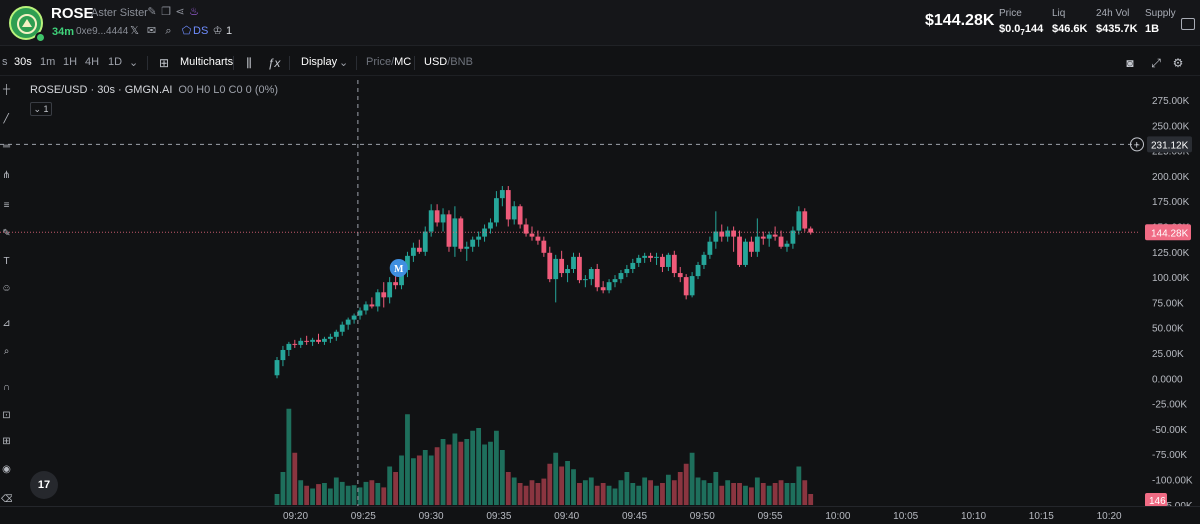 Image resolution: width=1200 pixels, height=524 pixels. I want to click on indicators-icon: ⫼, so click(249, 63).